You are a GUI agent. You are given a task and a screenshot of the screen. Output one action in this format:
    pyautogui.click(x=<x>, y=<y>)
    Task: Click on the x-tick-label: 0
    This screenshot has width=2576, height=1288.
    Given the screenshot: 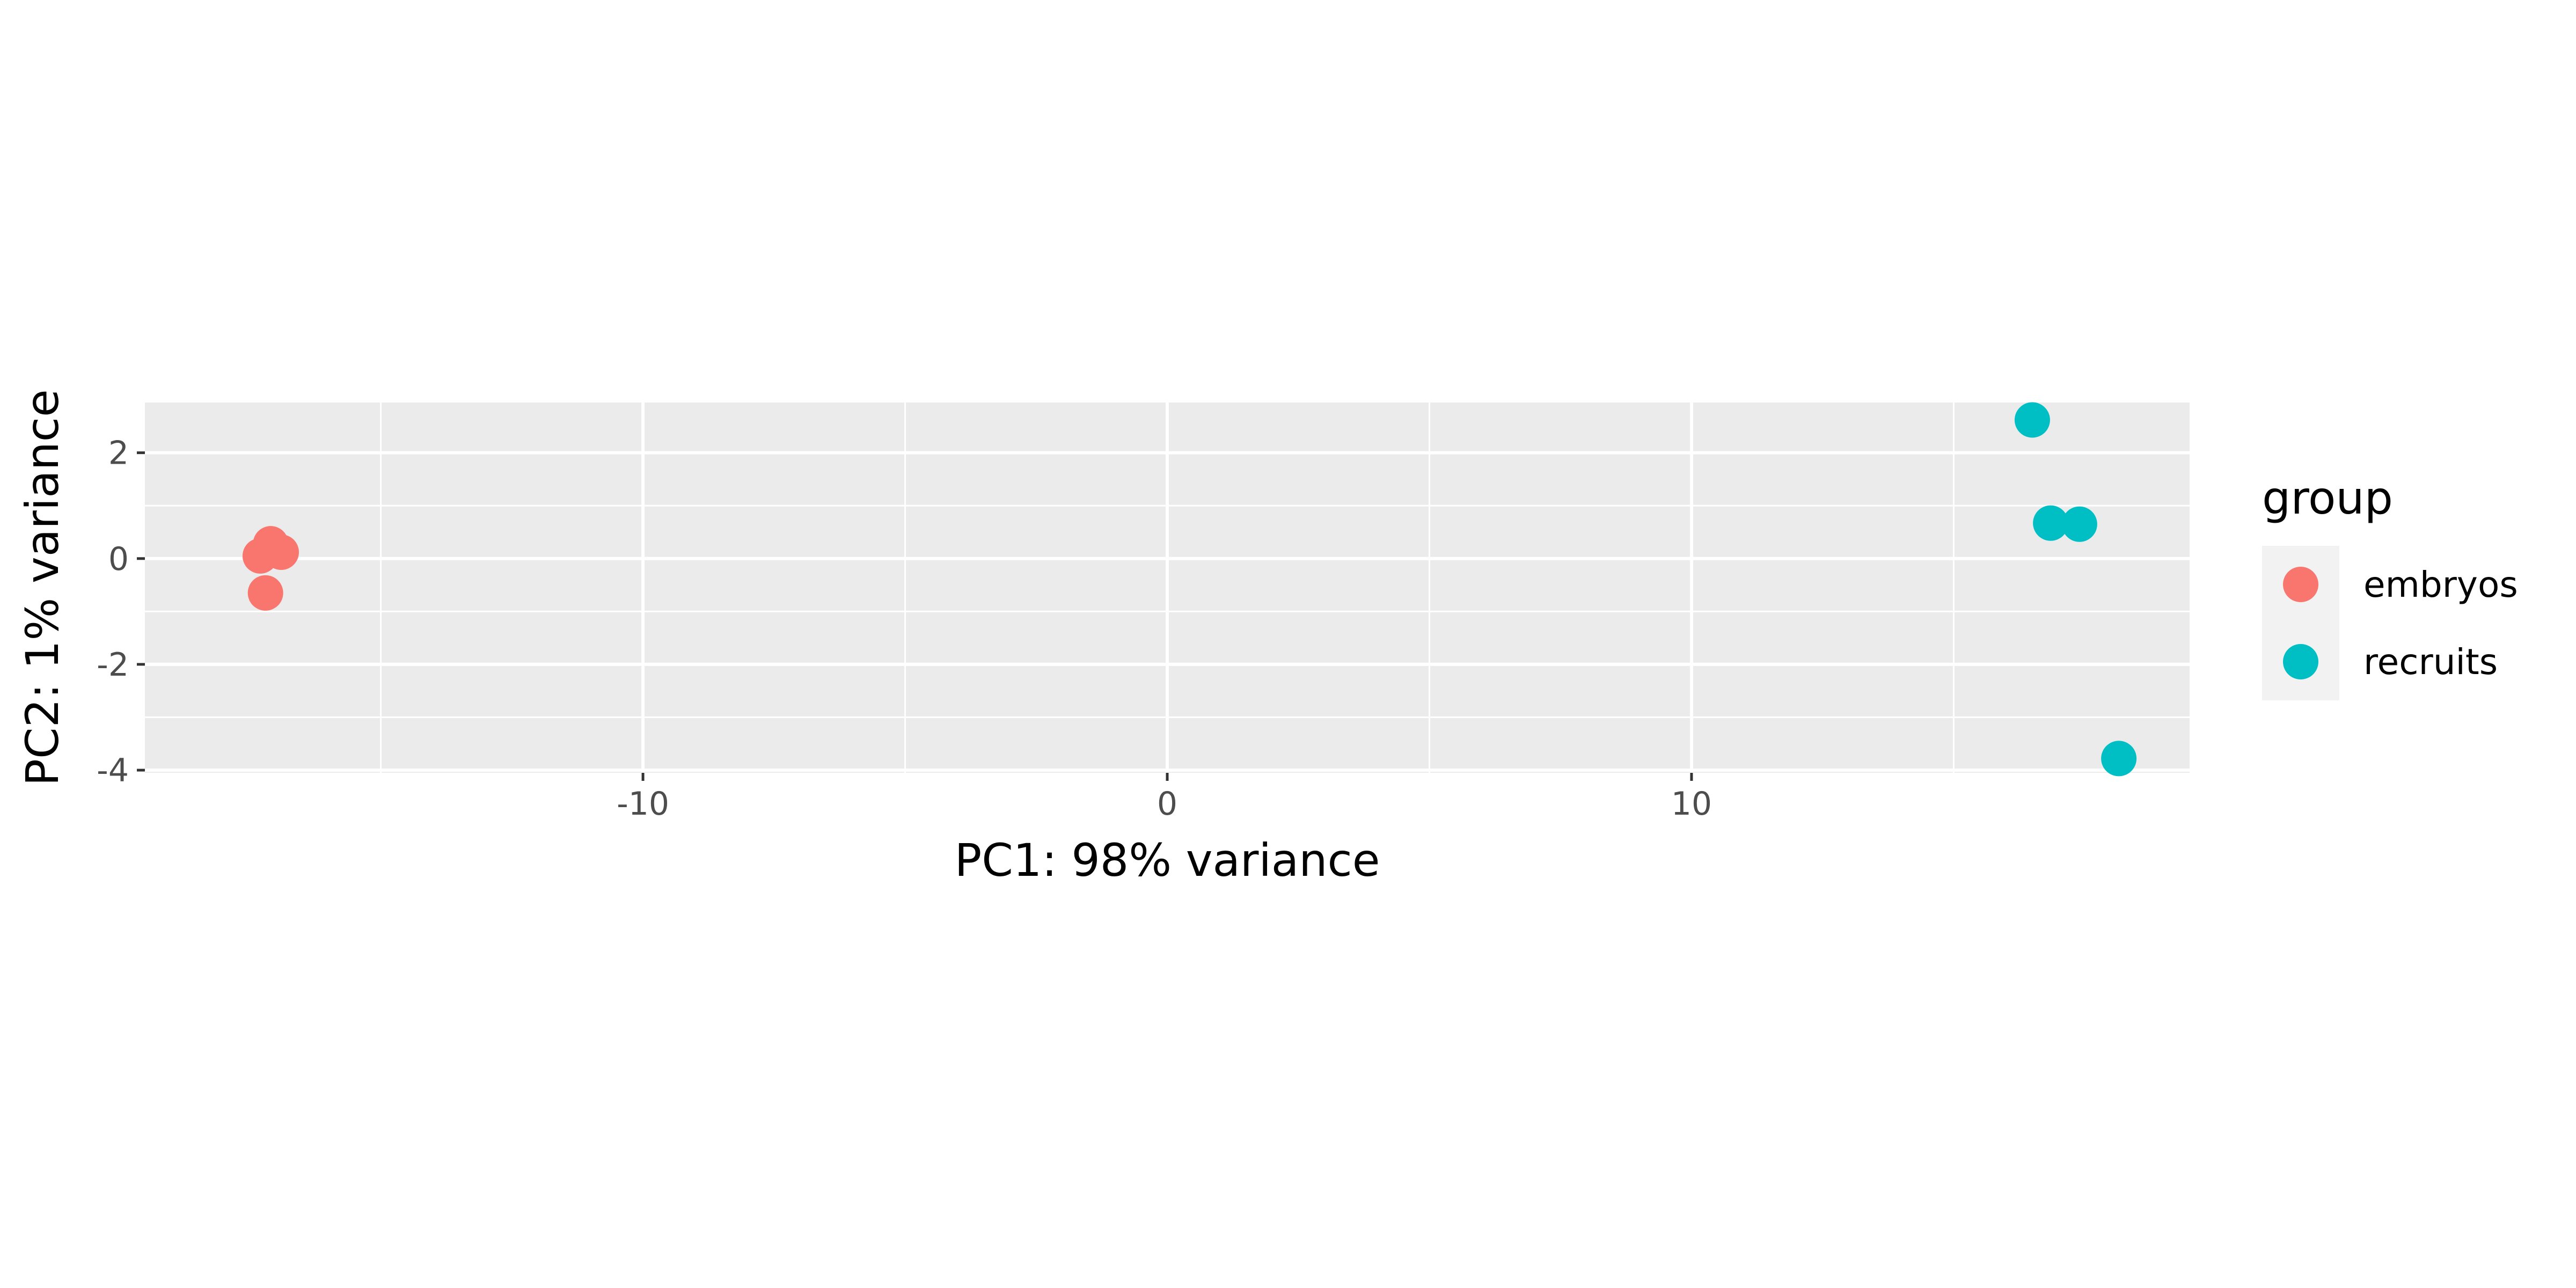 What is the action you would take?
    pyautogui.click(x=1167, y=804)
    